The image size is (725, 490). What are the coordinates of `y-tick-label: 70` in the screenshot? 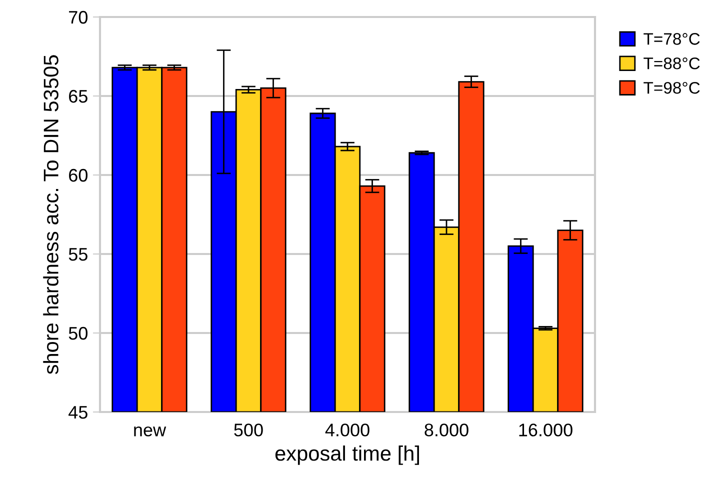 It's located at (78, 17).